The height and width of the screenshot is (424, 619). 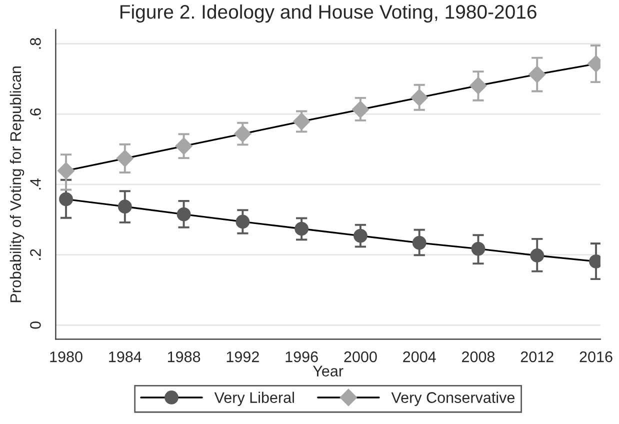 What do you see at coordinates (35, 43) in the screenshot?
I see `y-tick-label: .8` at bounding box center [35, 43].